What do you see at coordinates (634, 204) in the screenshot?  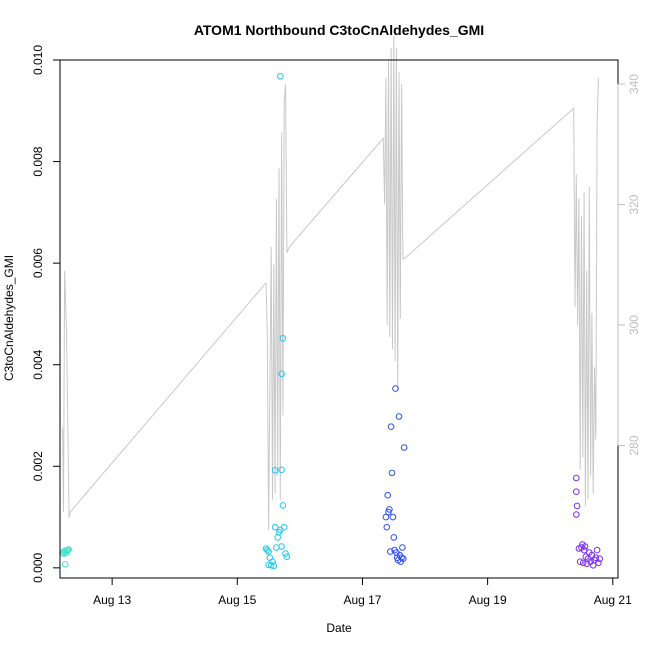 I see `y2-tick-label-3: 320` at bounding box center [634, 204].